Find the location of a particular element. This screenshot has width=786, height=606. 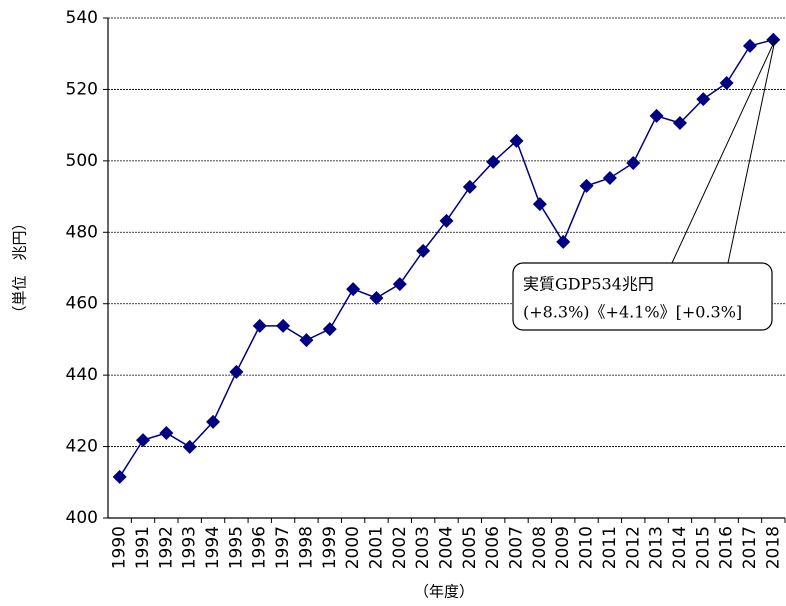

x-tick-label: 1994 is located at coordinates (213, 547).